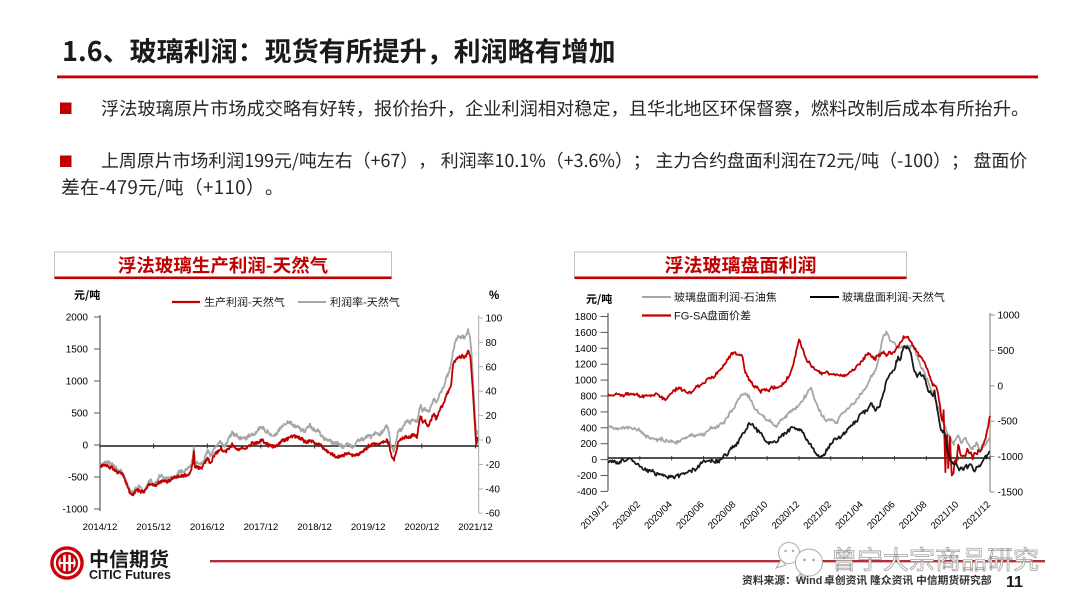 This screenshot has height=608, width=1080. What do you see at coordinates (492, 416) in the screenshot?
I see `svg-text: 20` at bounding box center [492, 416].